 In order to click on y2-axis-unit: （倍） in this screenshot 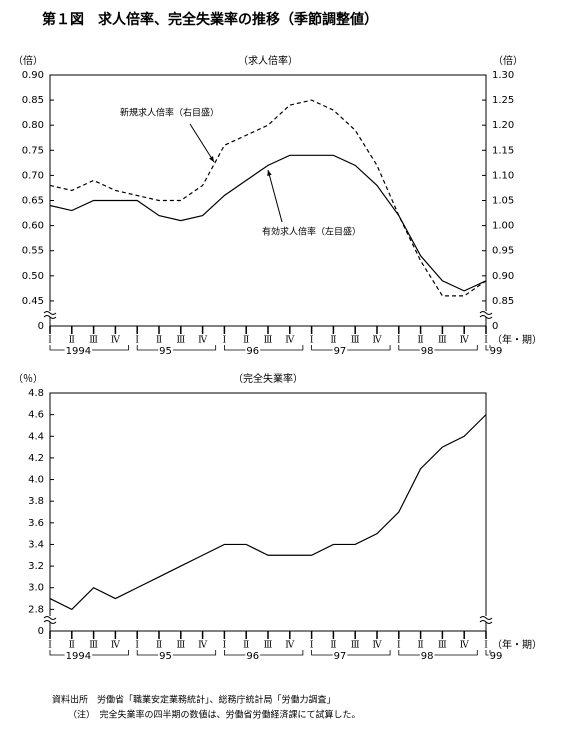, I will do `click(508, 60)`.